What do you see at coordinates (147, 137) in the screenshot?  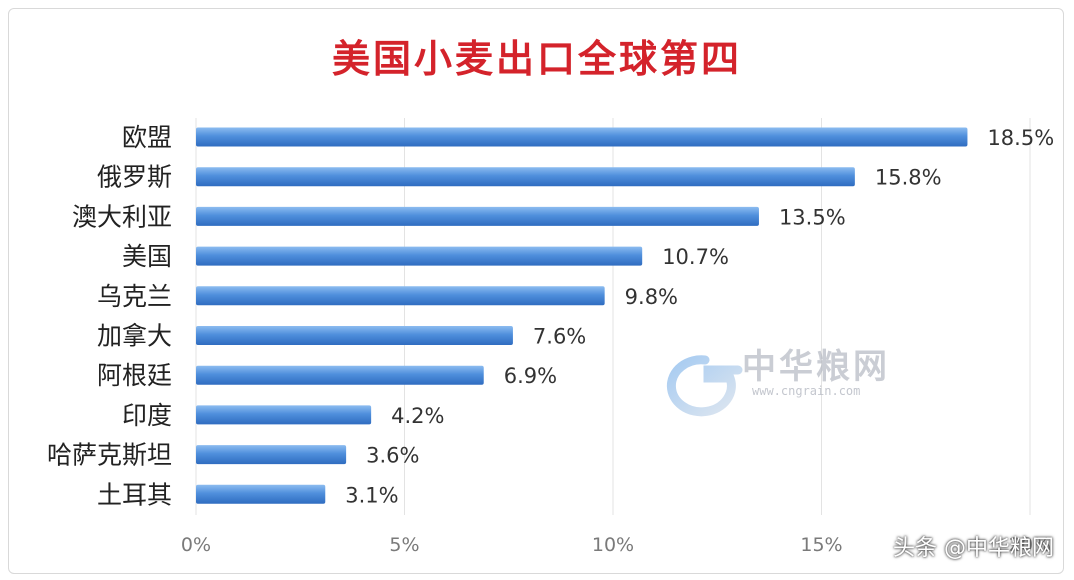 I see `category-label: 欧盟` at bounding box center [147, 137].